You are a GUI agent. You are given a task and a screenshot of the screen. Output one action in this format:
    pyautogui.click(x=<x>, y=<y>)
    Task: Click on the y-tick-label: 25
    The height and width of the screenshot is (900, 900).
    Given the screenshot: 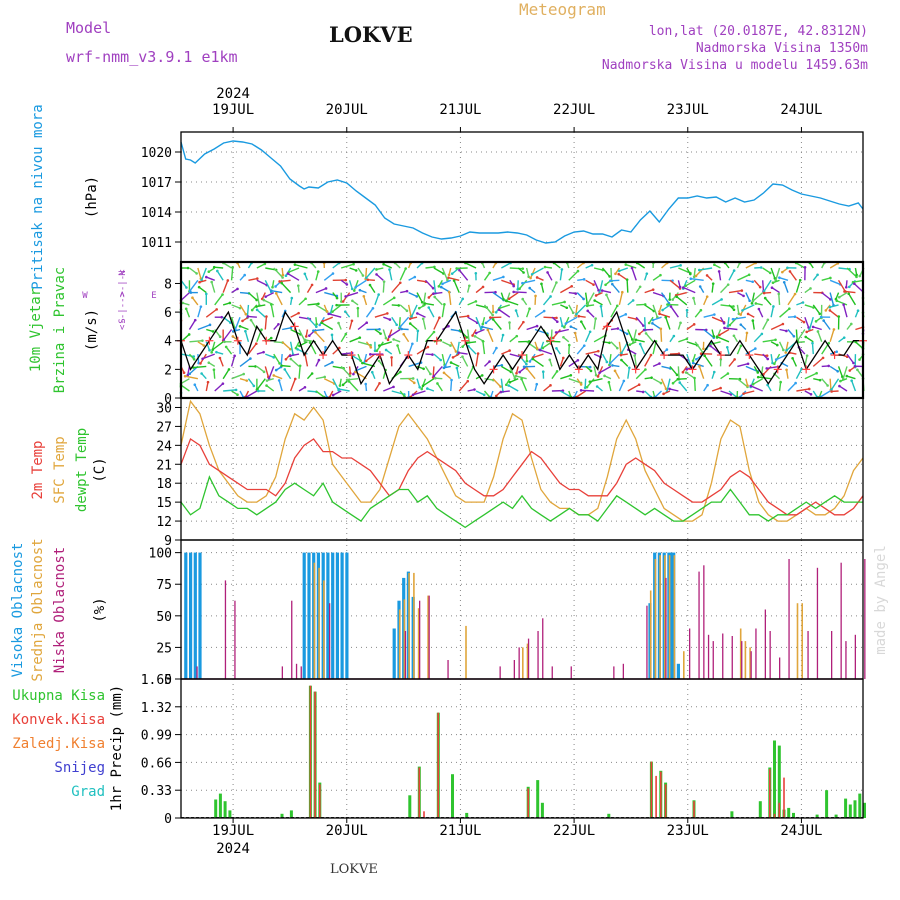 What is the action you would take?
    pyautogui.click(x=164, y=648)
    